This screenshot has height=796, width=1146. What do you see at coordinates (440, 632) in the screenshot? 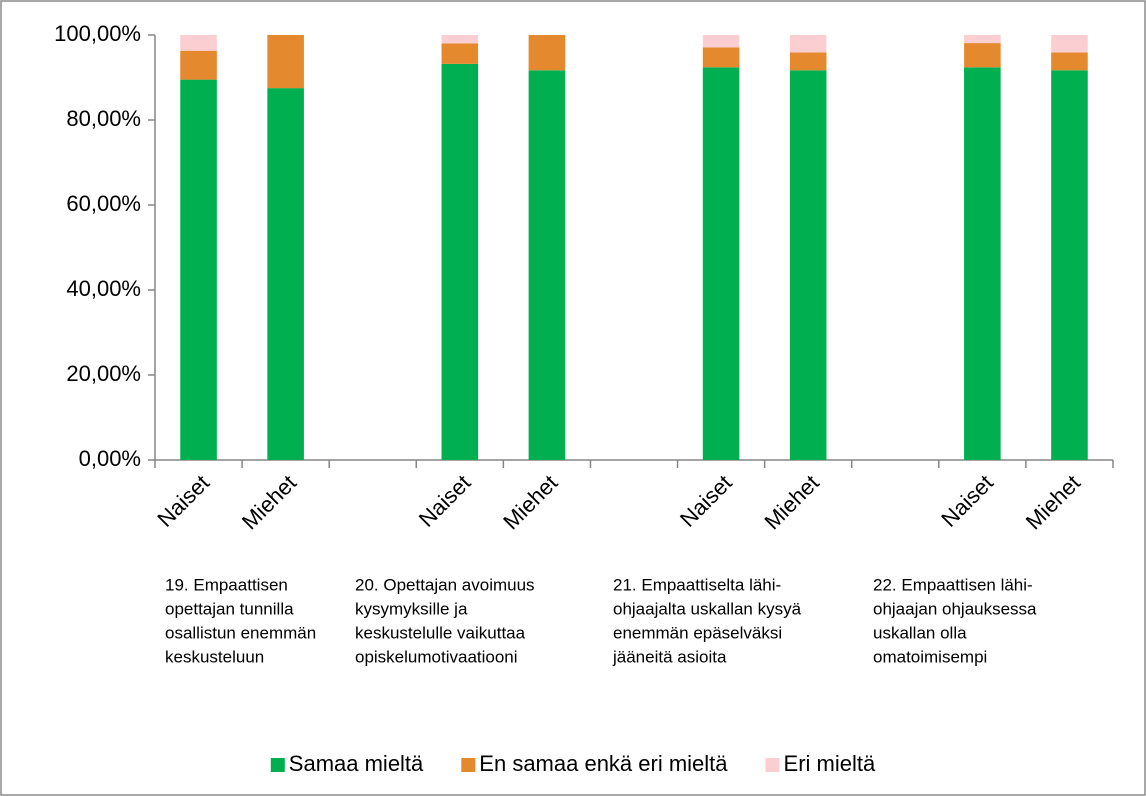
I see `group-label: keskustelulle vaikuttaa` at bounding box center [440, 632].